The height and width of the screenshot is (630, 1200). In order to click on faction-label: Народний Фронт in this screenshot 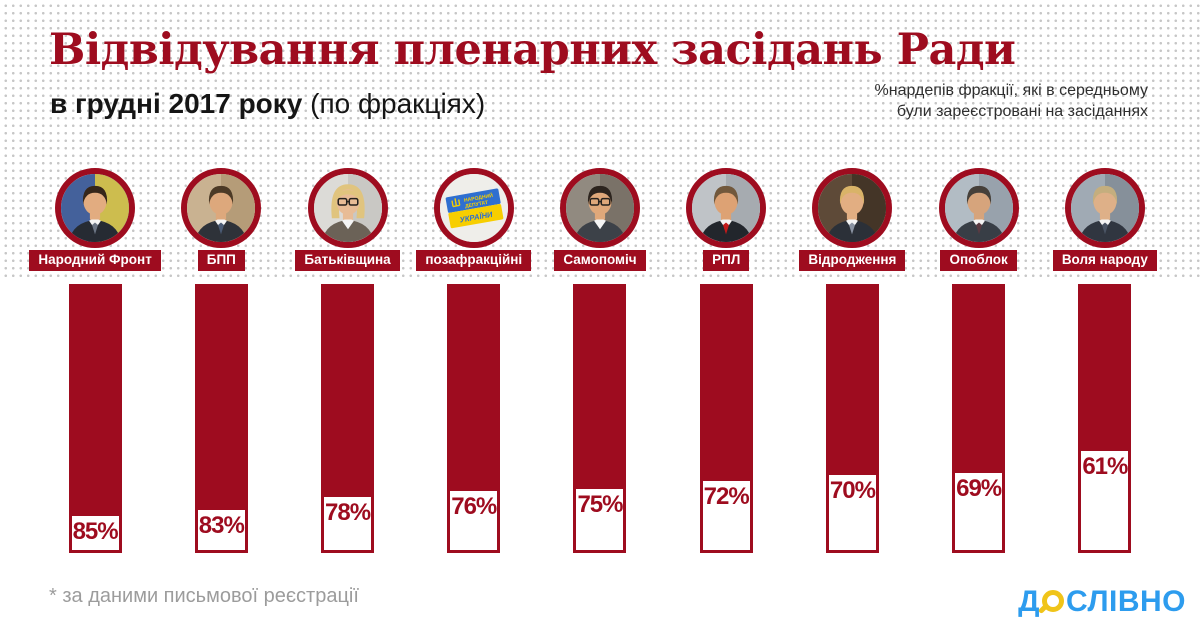, I will do `click(95, 260)`.